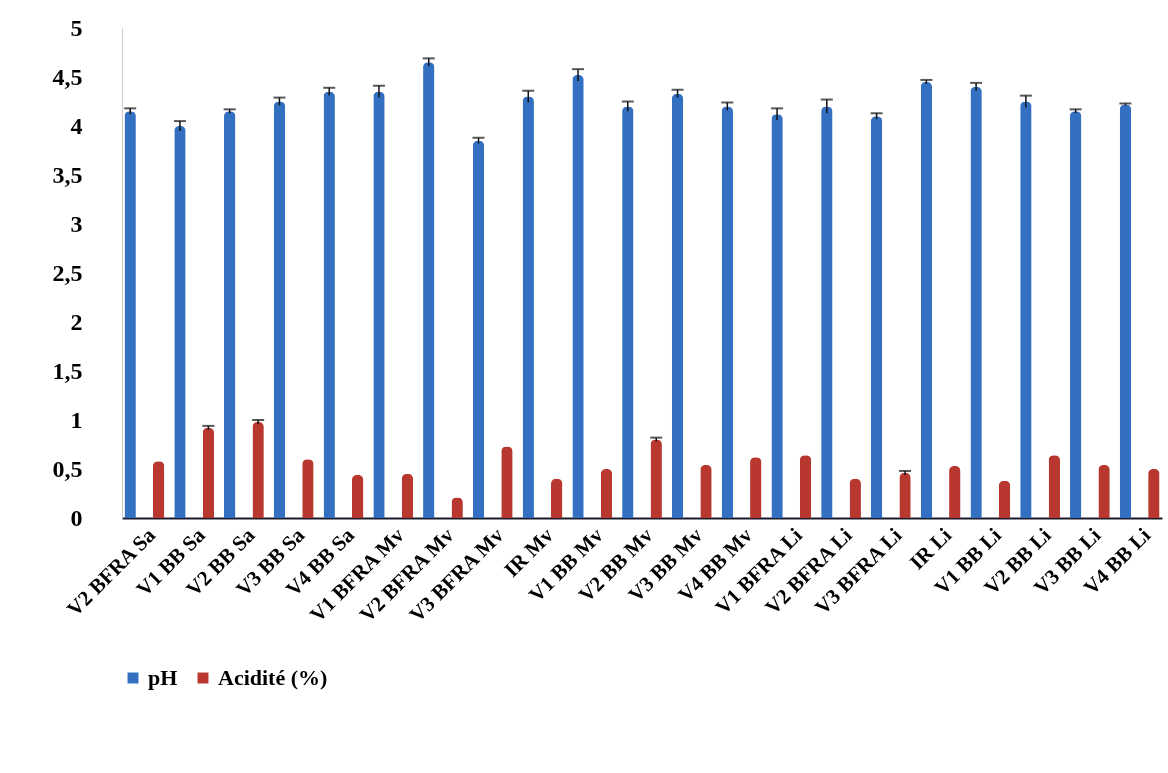  What do you see at coordinates (67, 76) in the screenshot?
I see `y-tick-label: 4,5` at bounding box center [67, 76].